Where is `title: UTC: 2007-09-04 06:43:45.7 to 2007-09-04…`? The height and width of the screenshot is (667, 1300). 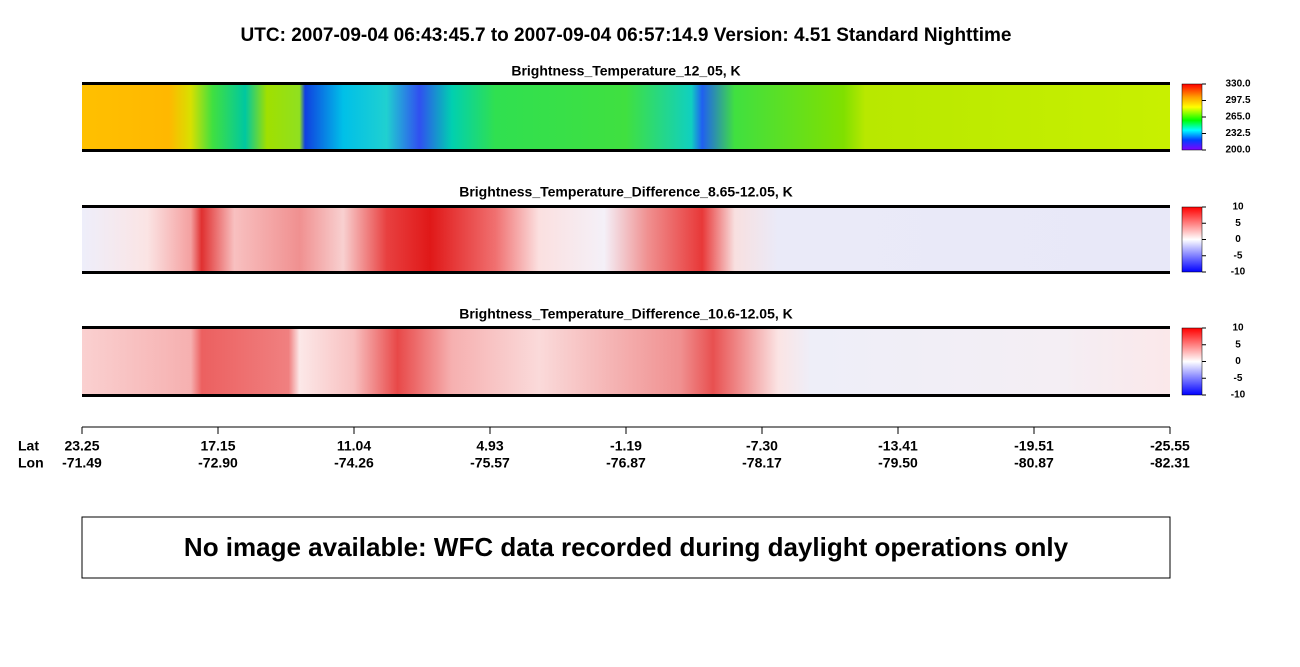
title: UTC: 2007-09-04 06:43:45.7 to 2007-09-04… is located at coordinates (626, 35).